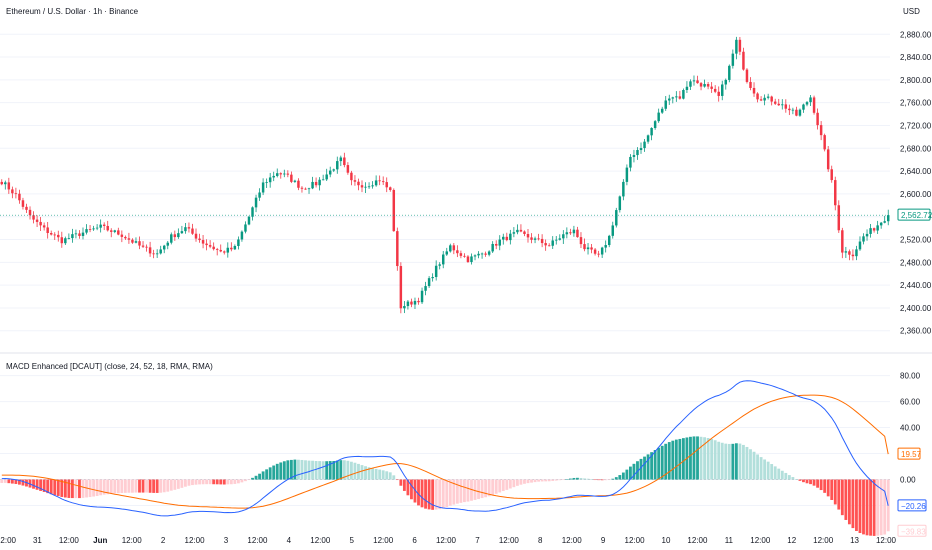 The height and width of the screenshot is (550, 932). Describe the element at coordinates (72, 11) in the screenshot. I see `symbol-title: Ethereum / U.S. Dollar · 1h · Binance` at that location.